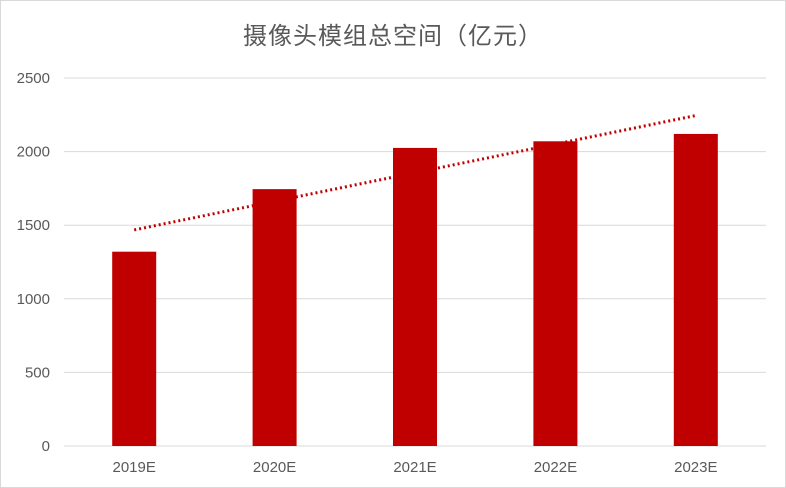 The image size is (786, 488). I want to click on y-tick-label: 1000, so click(33, 299).